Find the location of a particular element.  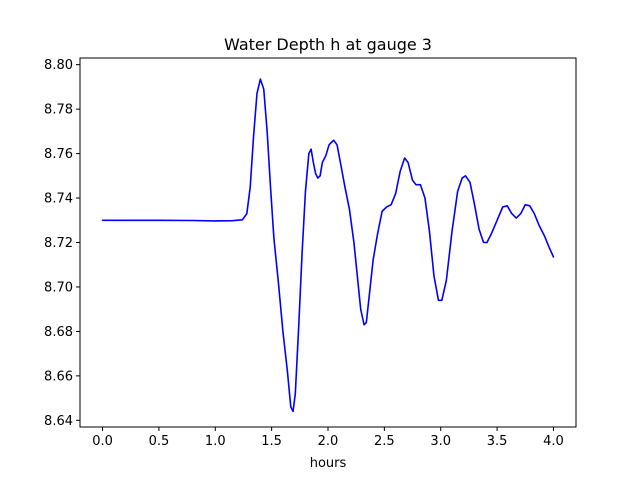

y-tick-label: 8.70 is located at coordinates (58, 287).